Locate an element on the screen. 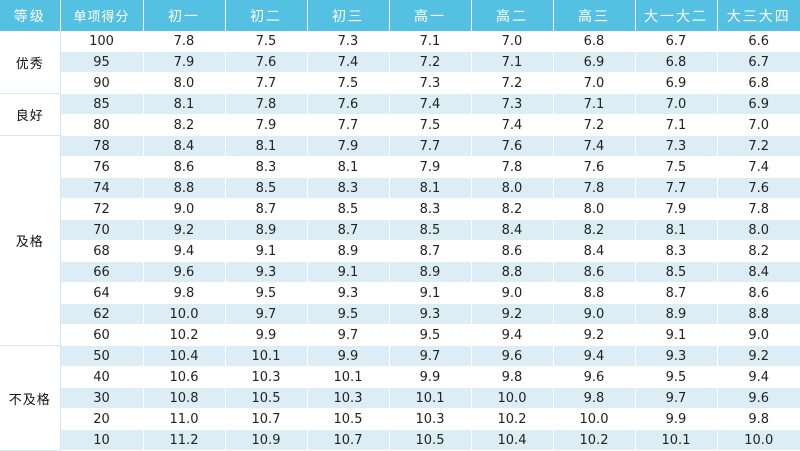  score-cell: 20 is located at coordinates (102, 419).